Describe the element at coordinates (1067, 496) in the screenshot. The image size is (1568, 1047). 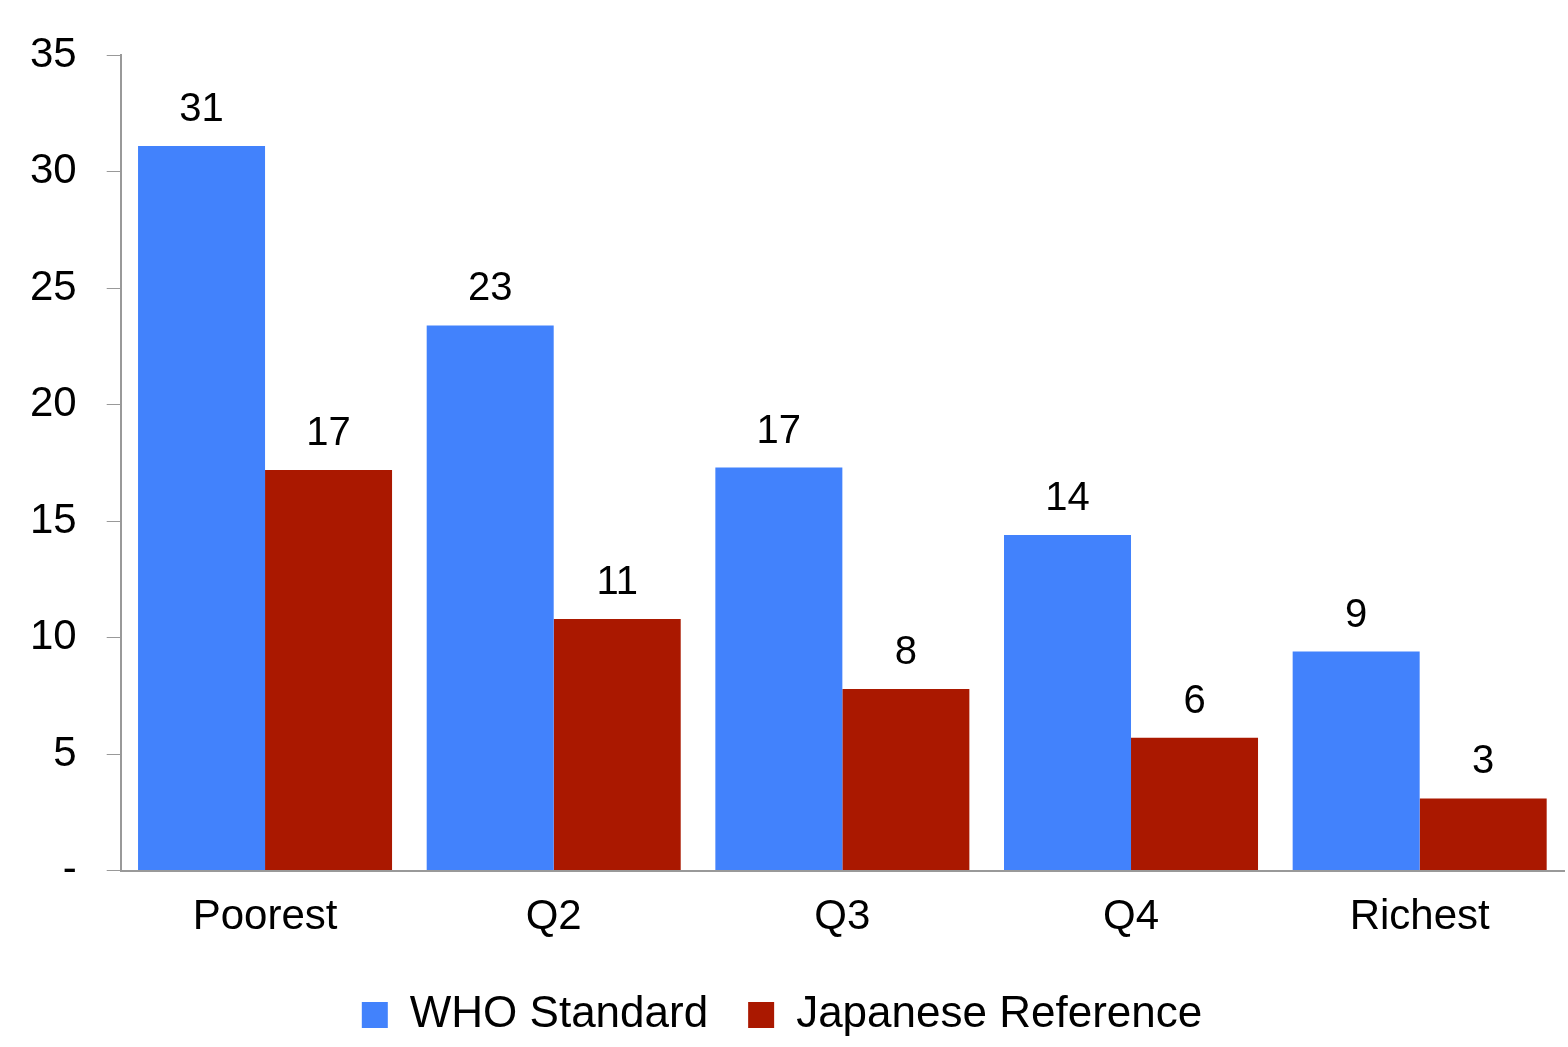
I see `data-label: 14` at that location.